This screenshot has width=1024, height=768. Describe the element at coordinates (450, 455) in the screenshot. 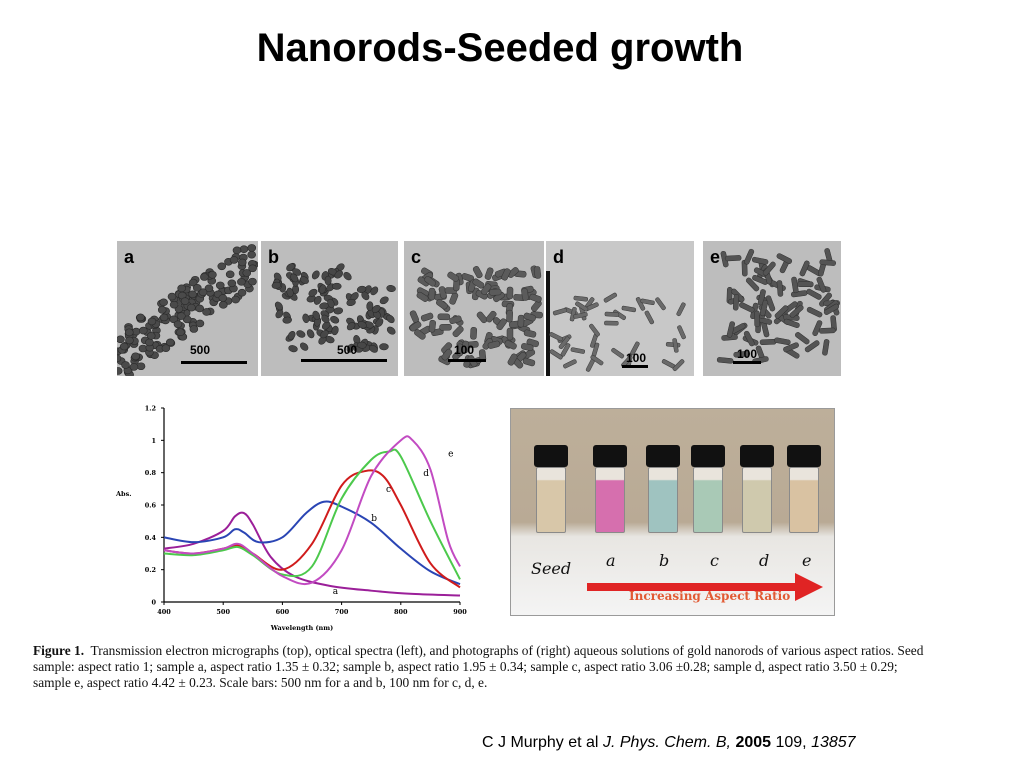

I see `series-label-e: e` at that location.